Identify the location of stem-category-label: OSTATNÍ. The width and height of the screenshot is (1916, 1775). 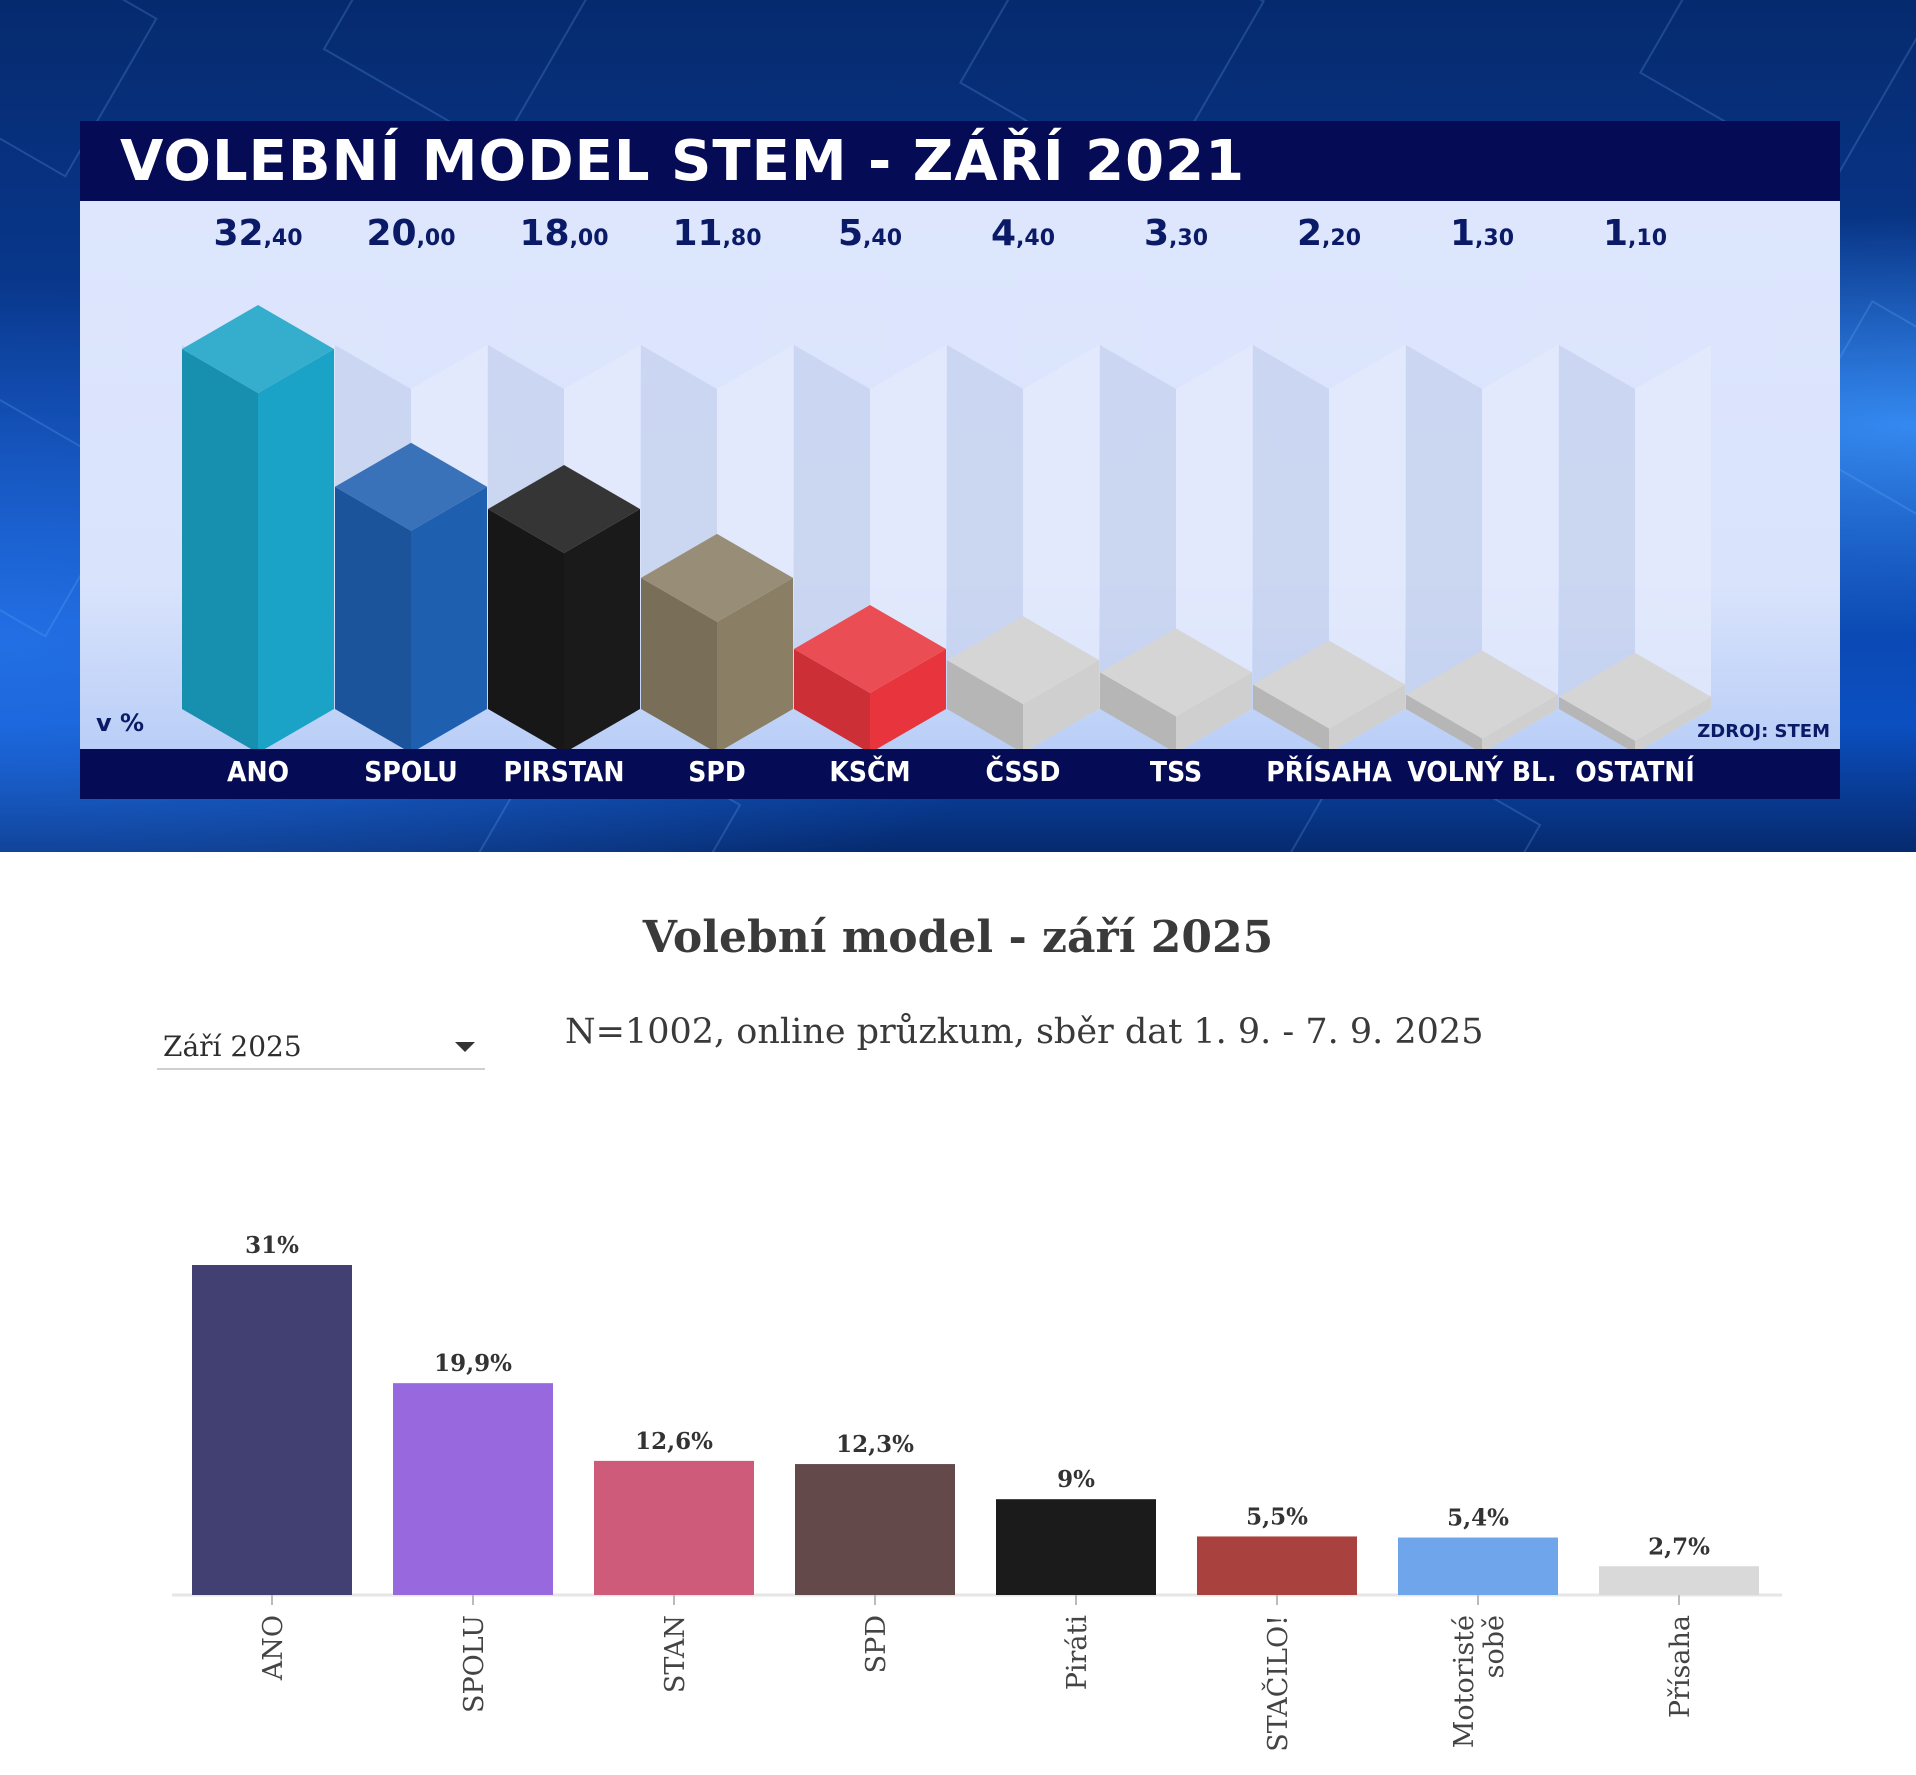
(1635, 771).